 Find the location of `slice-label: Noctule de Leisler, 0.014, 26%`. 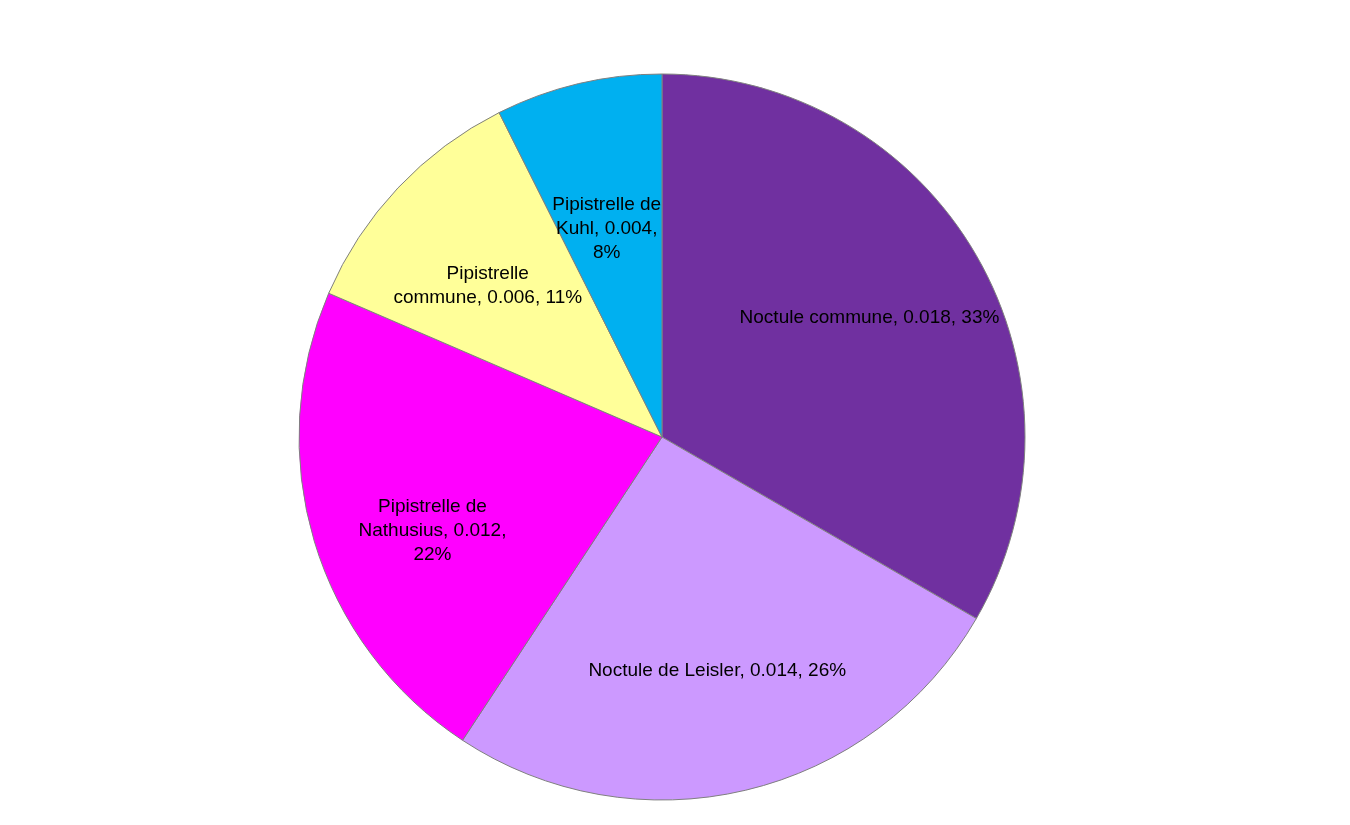

slice-label: Noctule de Leisler, 0.014, 26% is located at coordinates (717, 670).